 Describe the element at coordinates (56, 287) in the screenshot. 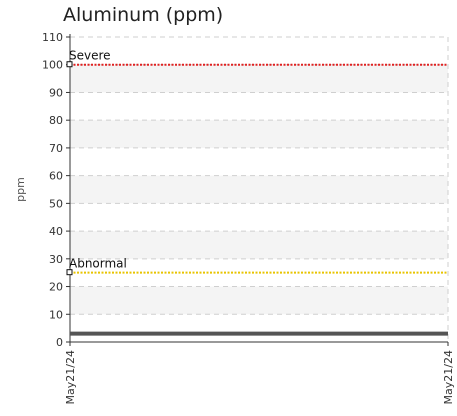

I see `y-tick-label: 20` at that location.